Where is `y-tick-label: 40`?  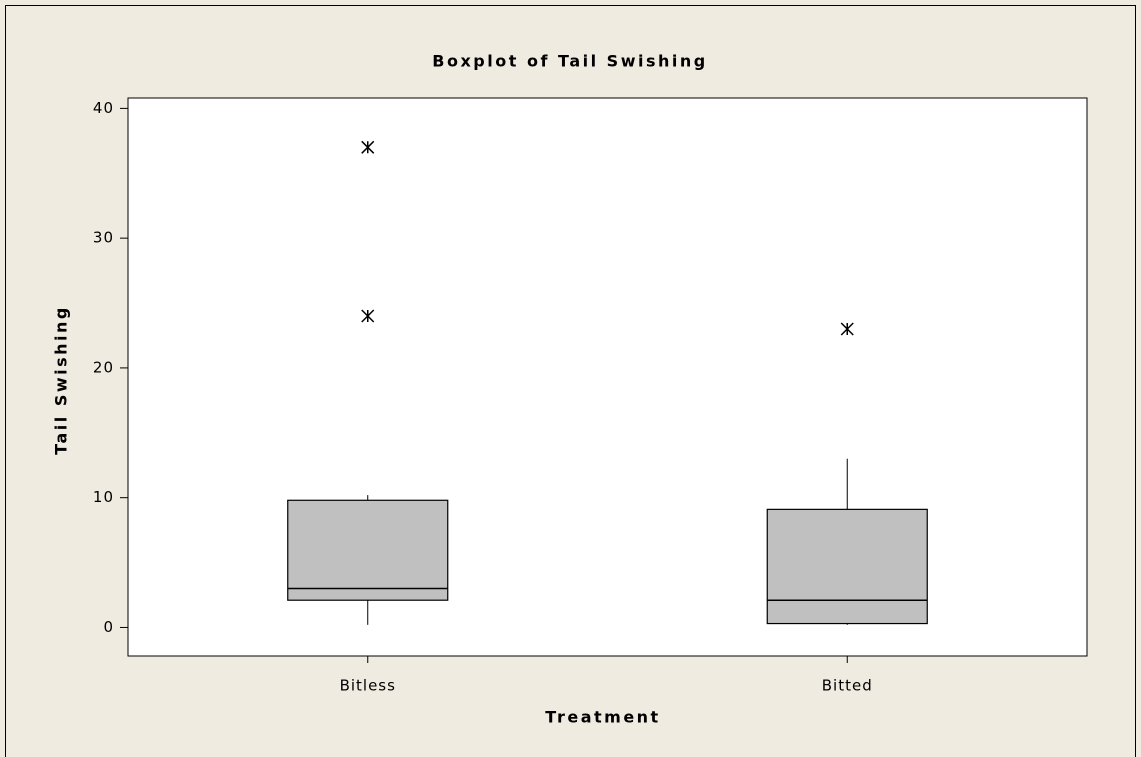 y-tick-label: 40 is located at coordinates (103, 108).